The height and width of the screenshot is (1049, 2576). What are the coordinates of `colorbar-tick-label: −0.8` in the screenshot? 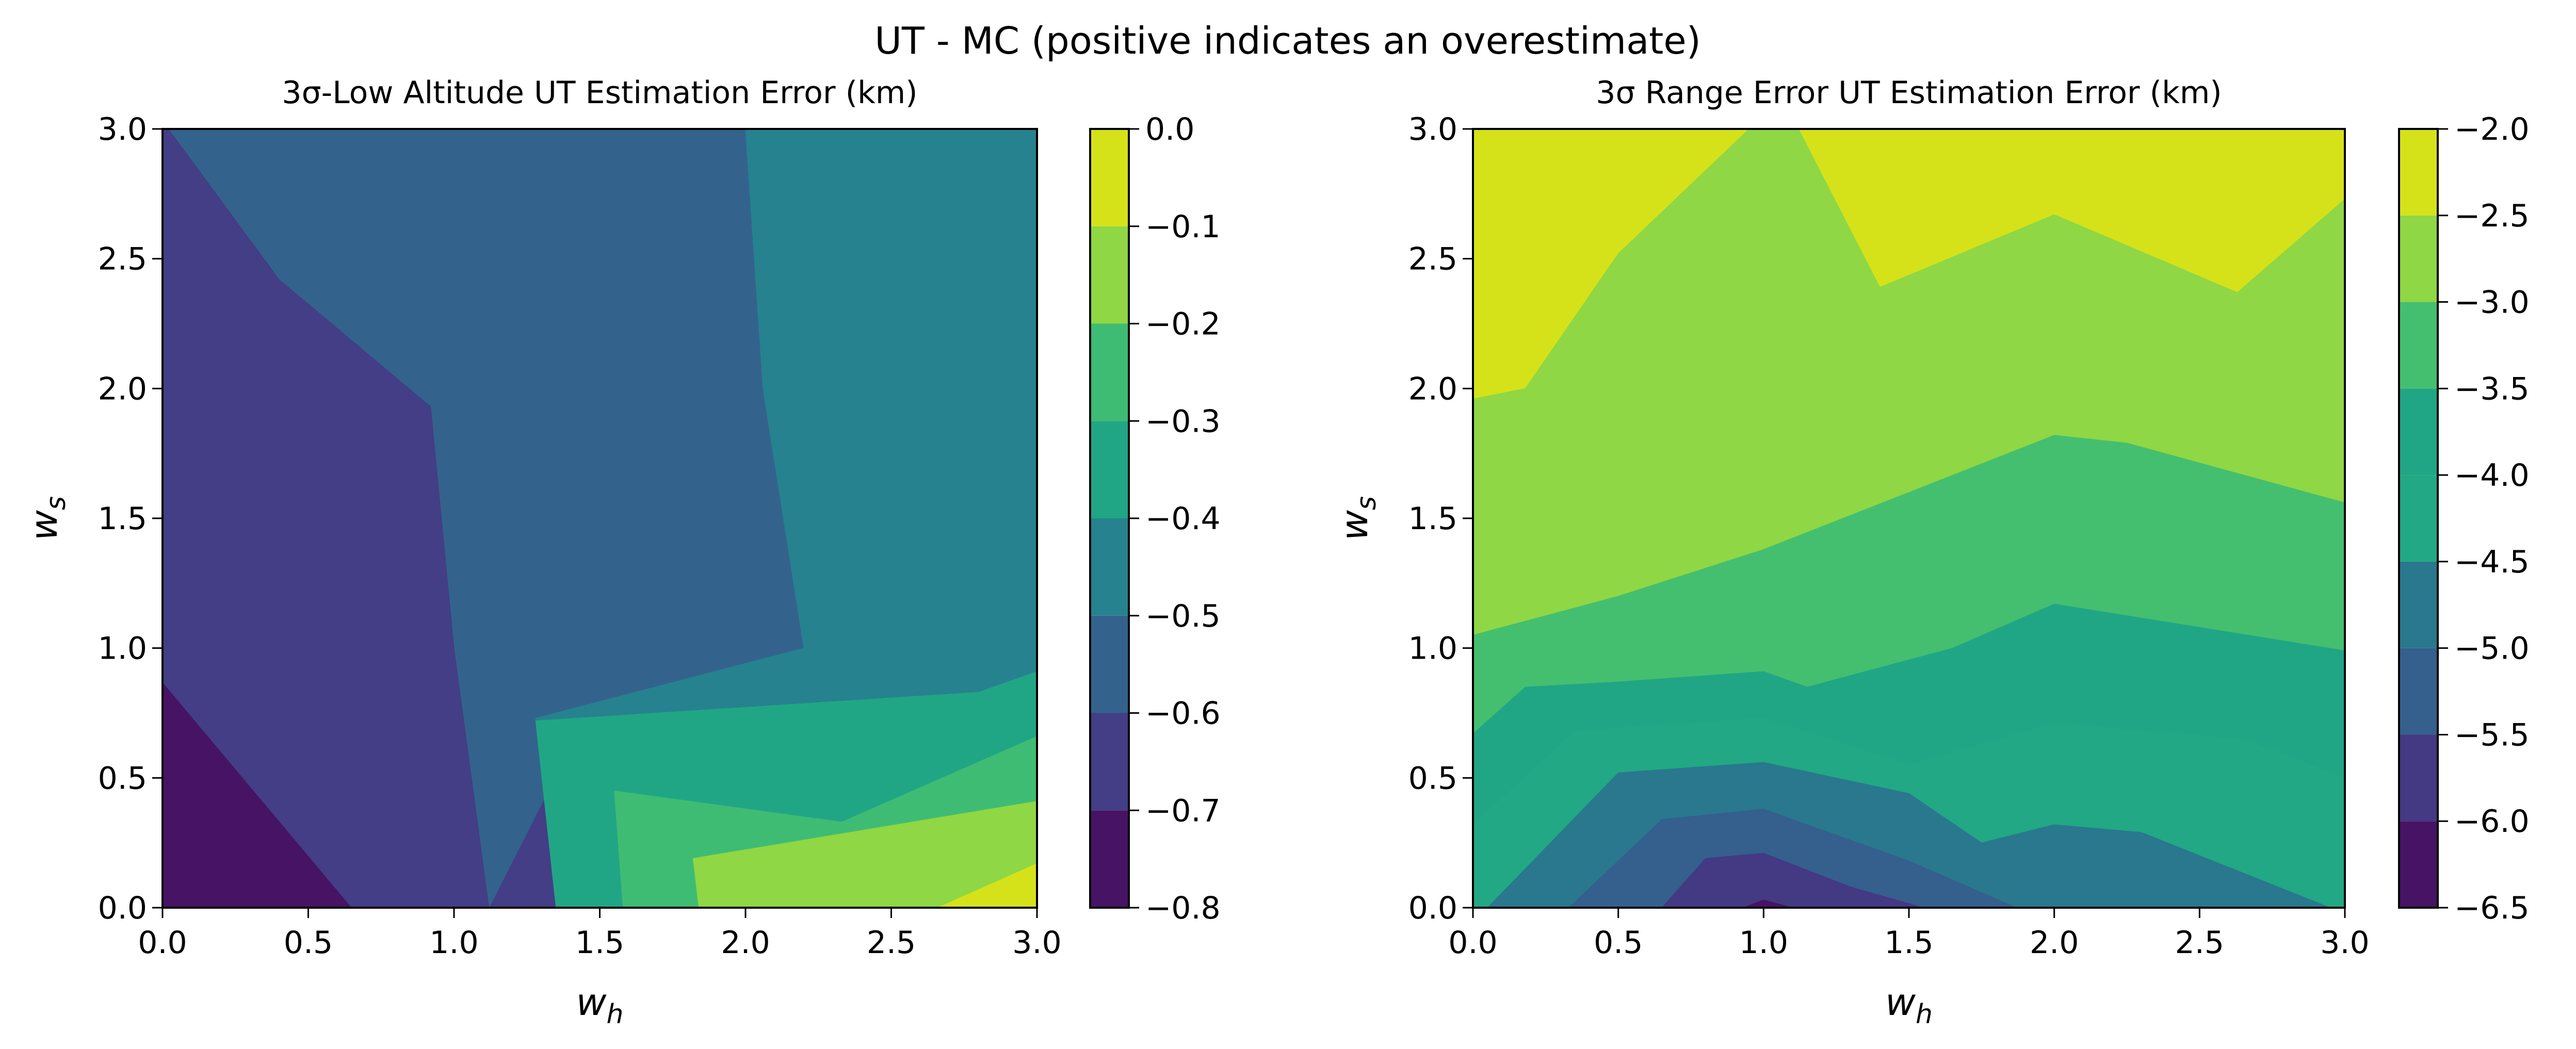 It's located at (1183, 908).